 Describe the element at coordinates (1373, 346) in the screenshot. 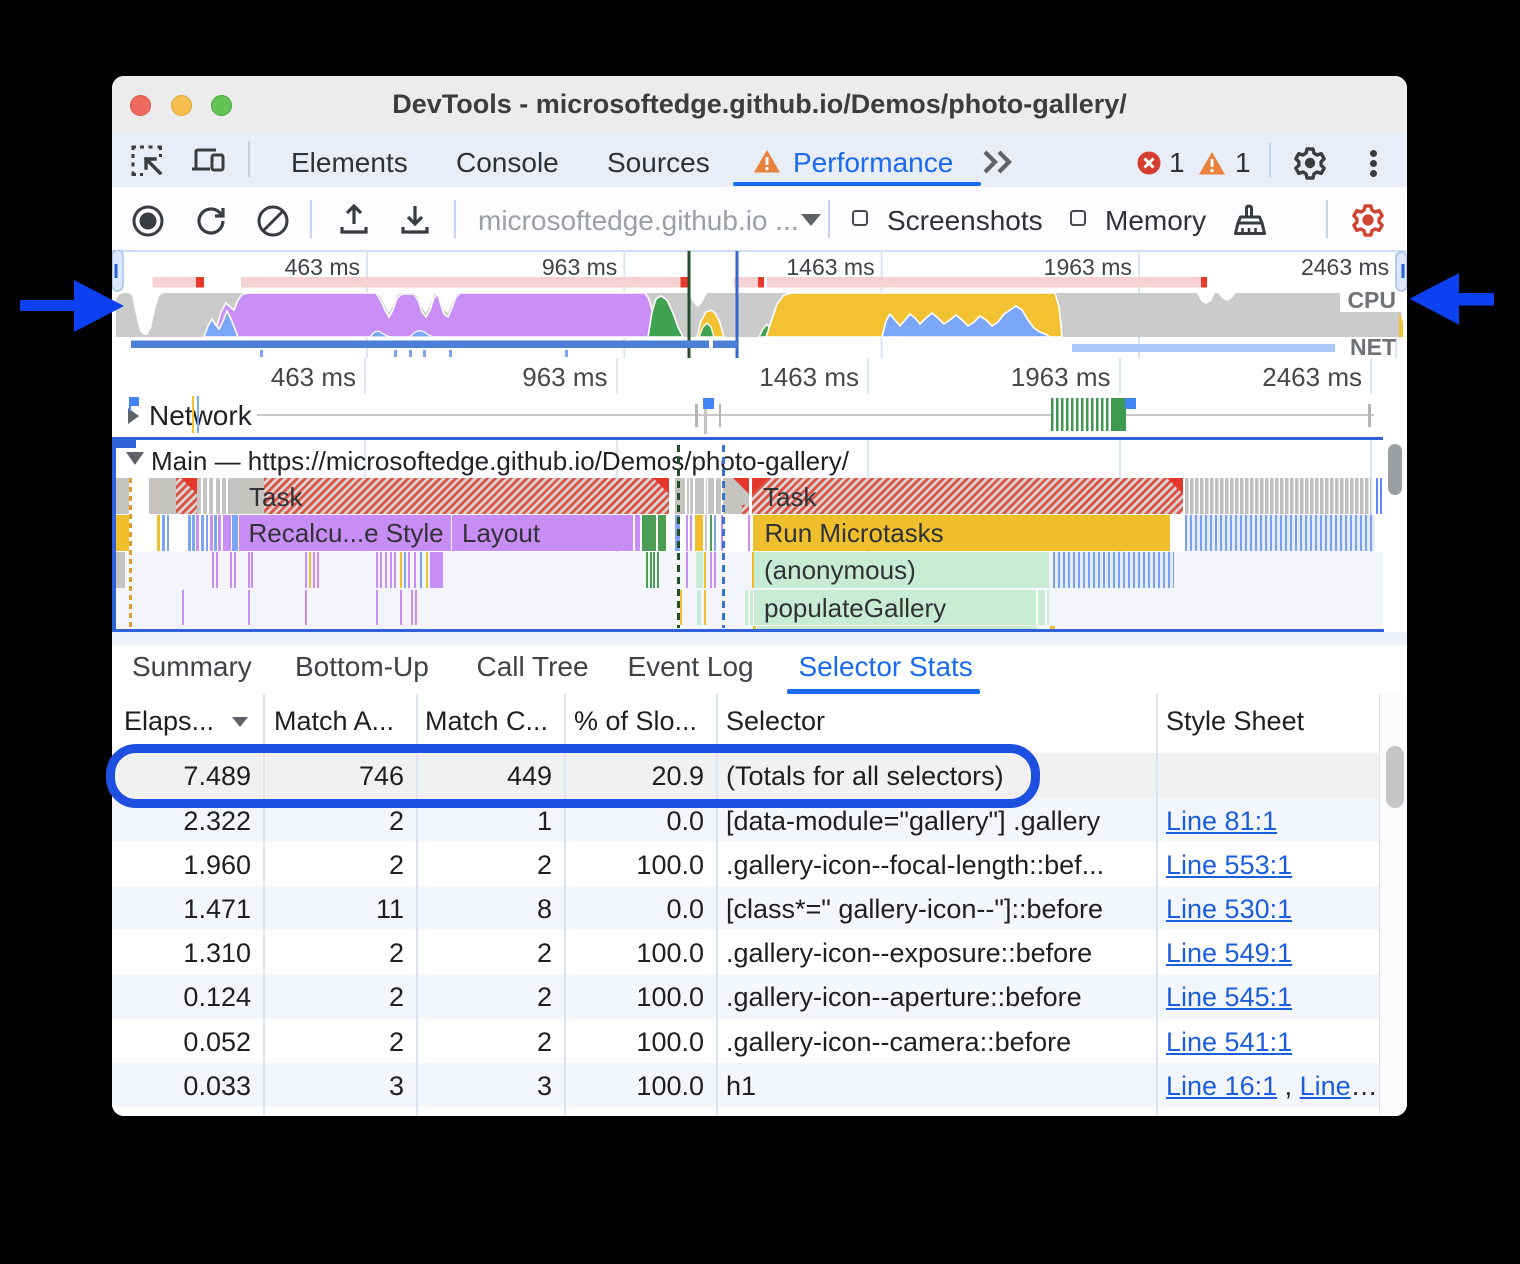

I see `svg-text: NET` at that location.